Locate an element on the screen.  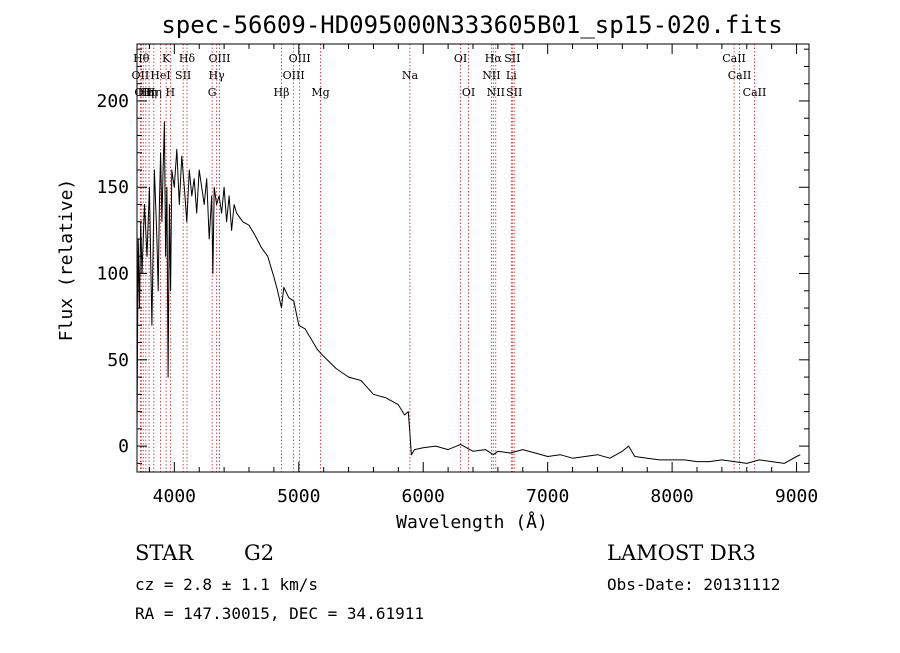
line-label-24: Li is located at coordinates (511, 75).